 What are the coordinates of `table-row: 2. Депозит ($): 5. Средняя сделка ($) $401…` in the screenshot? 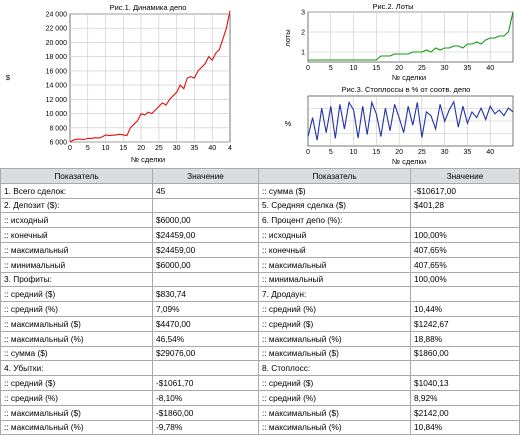 It's located at (260, 205).